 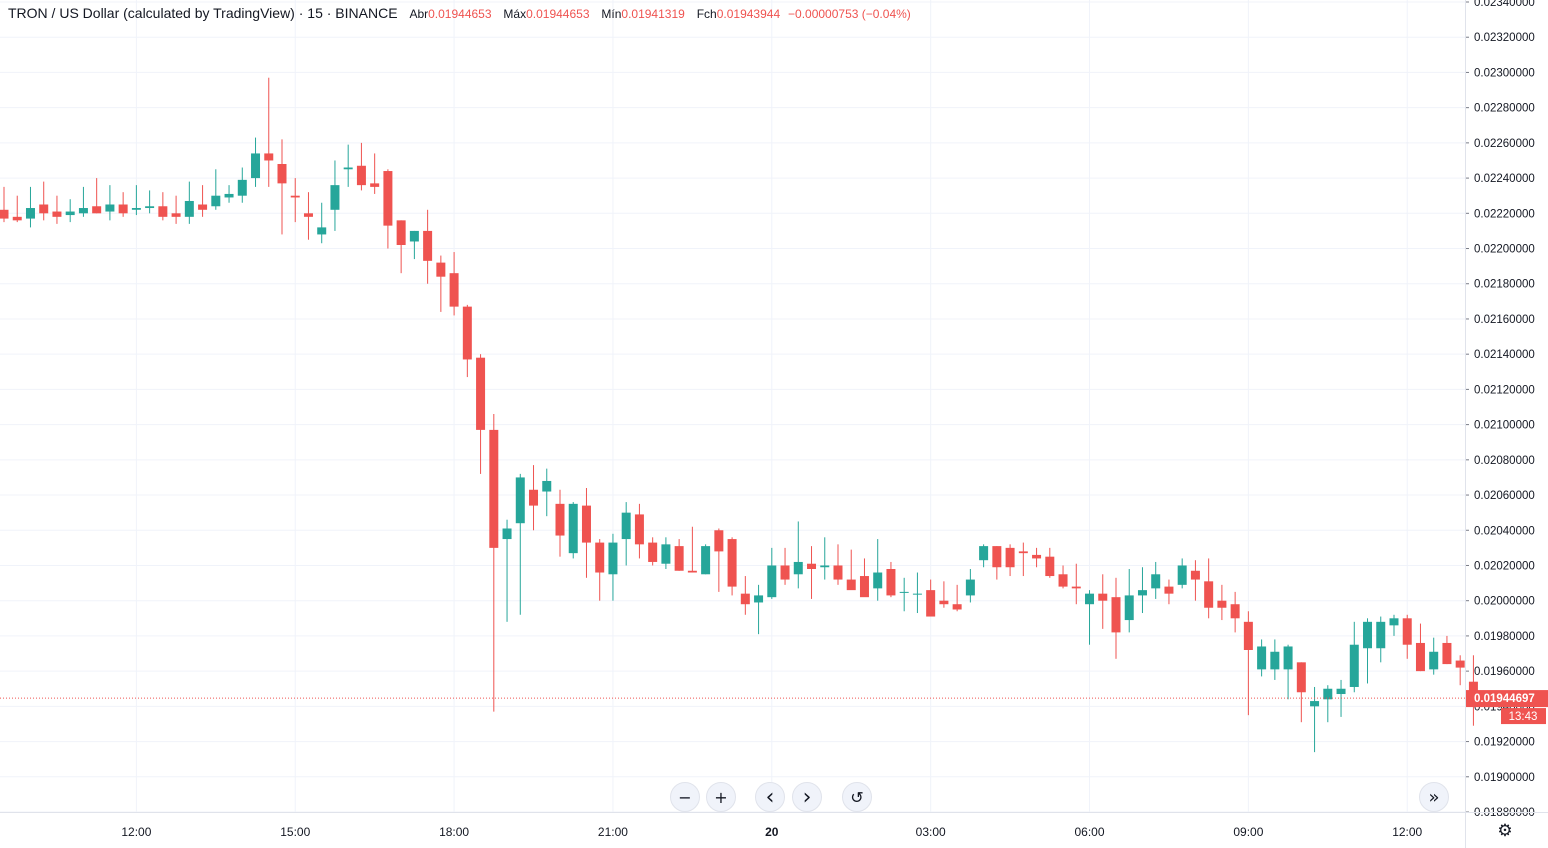 What do you see at coordinates (857, 797) in the screenshot?
I see `reset-chart-button: ↺` at bounding box center [857, 797].